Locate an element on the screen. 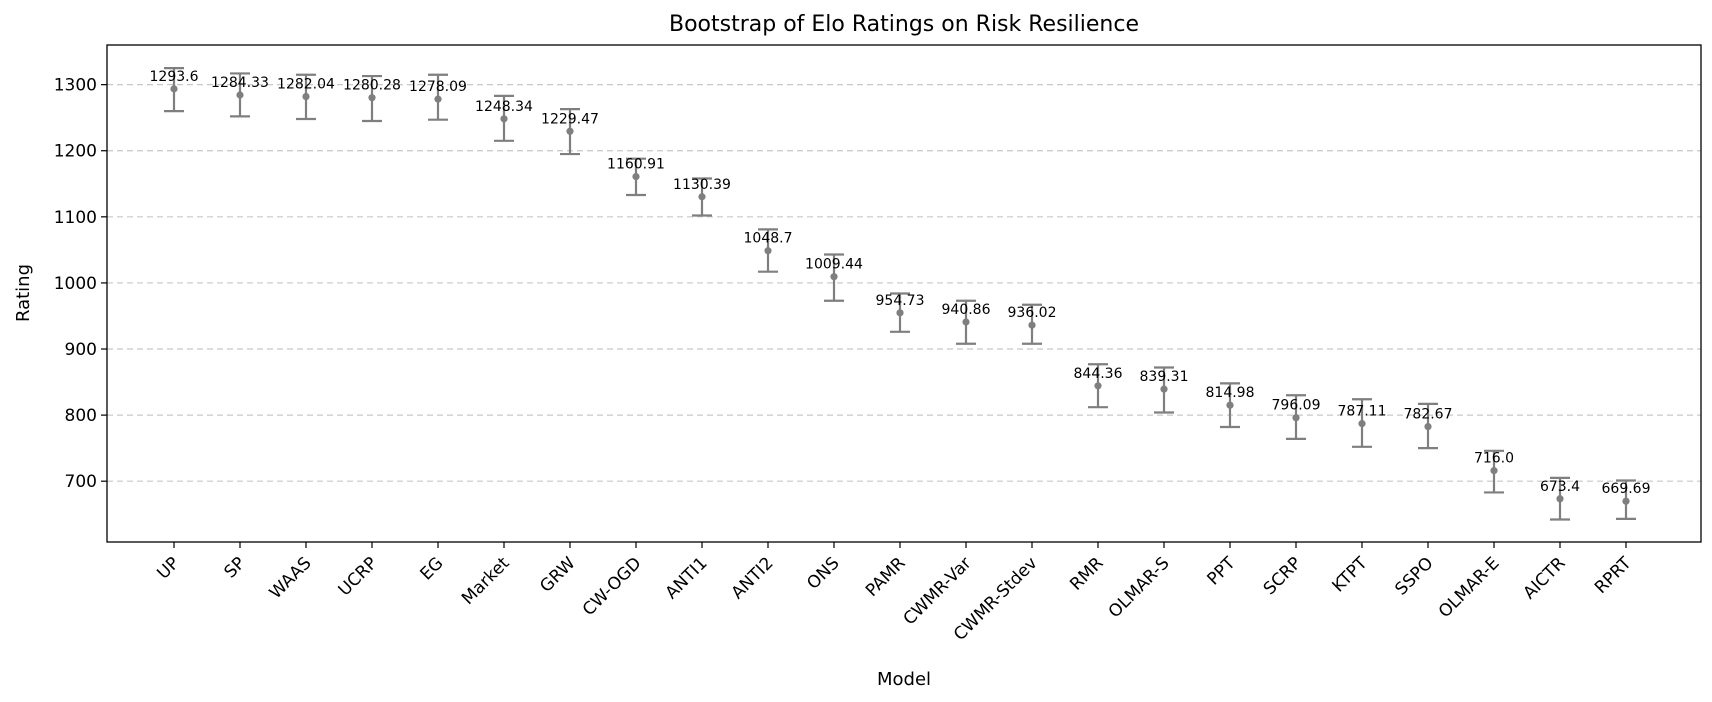 This screenshot has height=702, width=1712. y-tick-label: 1000 is located at coordinates (75, 284).